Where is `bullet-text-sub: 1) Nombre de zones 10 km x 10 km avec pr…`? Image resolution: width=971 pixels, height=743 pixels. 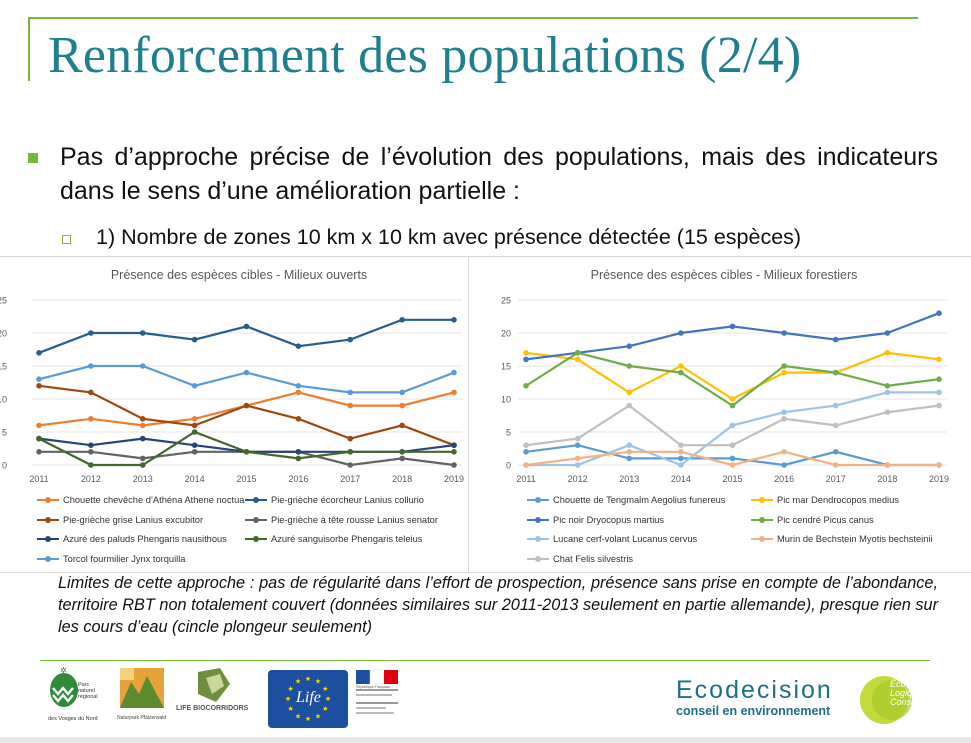 bullet-text-sub: 1) Nombre de zones 10 km x 10 km avec pr… is located at coordinates (449, 237).